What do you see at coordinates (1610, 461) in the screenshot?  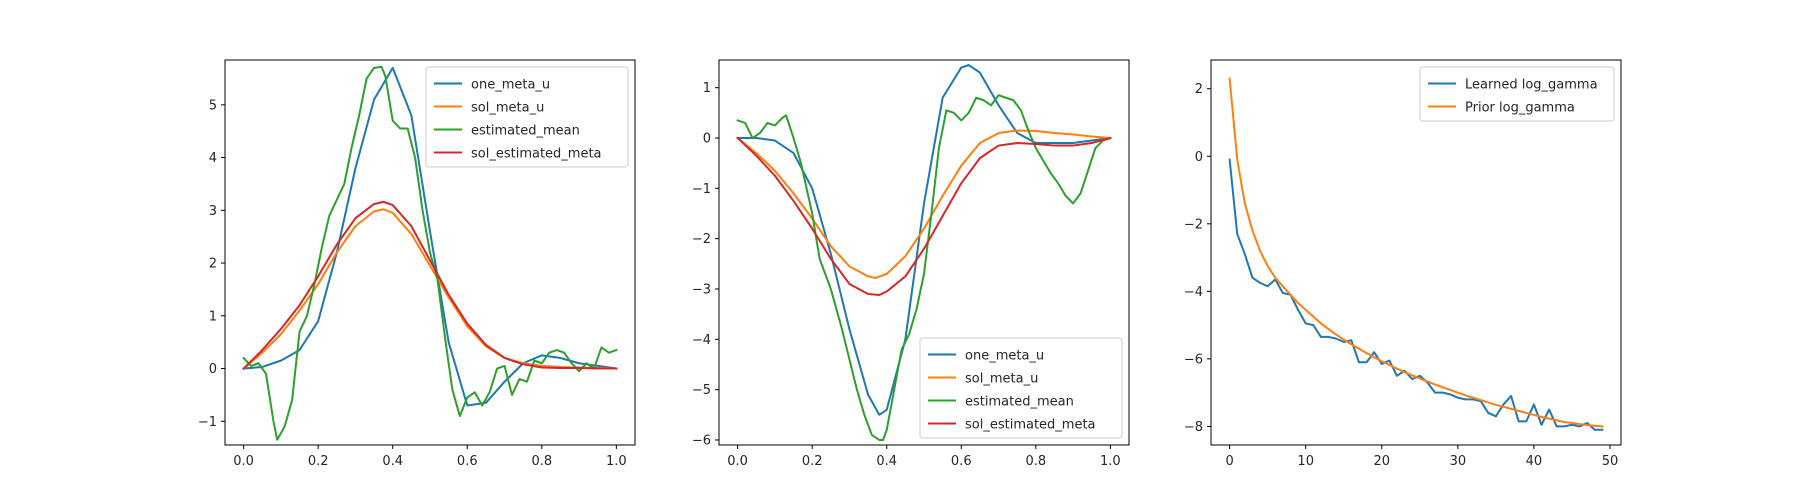 I see `x-tick-label: 50` at bounding box center [1610, 461].